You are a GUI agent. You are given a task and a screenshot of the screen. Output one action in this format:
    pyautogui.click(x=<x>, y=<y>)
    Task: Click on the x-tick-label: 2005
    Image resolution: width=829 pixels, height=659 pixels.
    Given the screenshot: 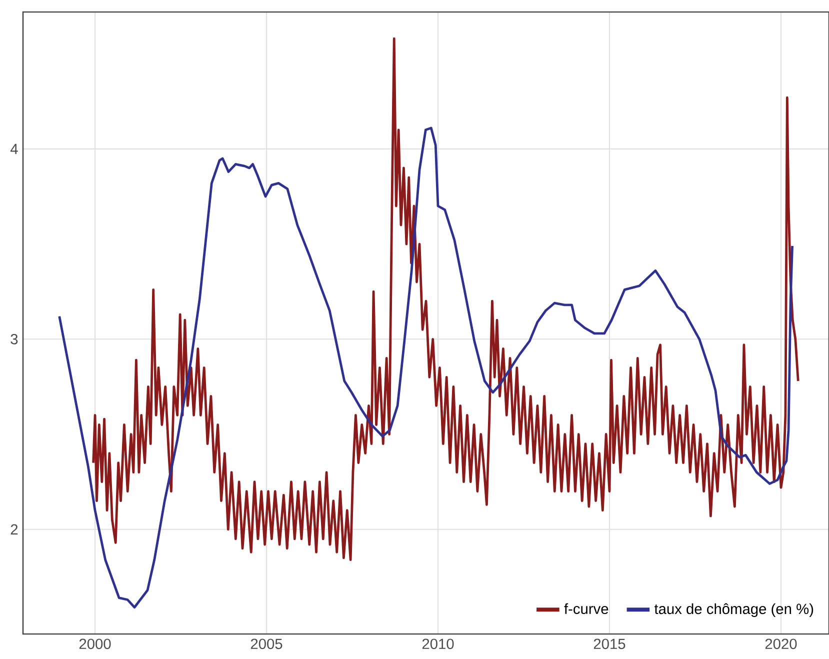 What is the action you would take?
    pyautogui.click(x=266, y=644)
    